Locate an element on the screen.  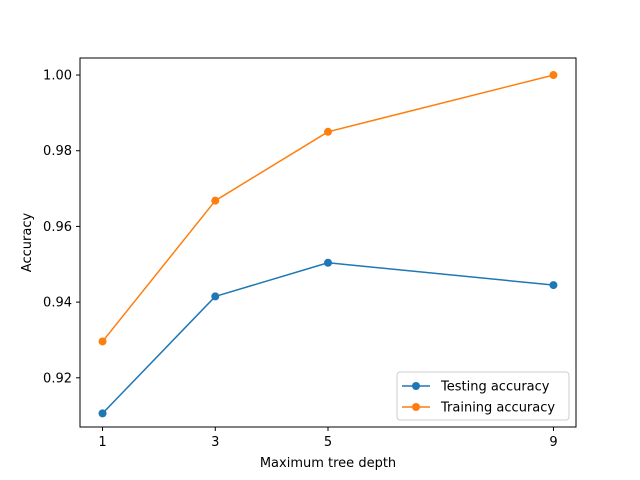
y-tick-label: 0.96 is located at coordinates (57, 227).